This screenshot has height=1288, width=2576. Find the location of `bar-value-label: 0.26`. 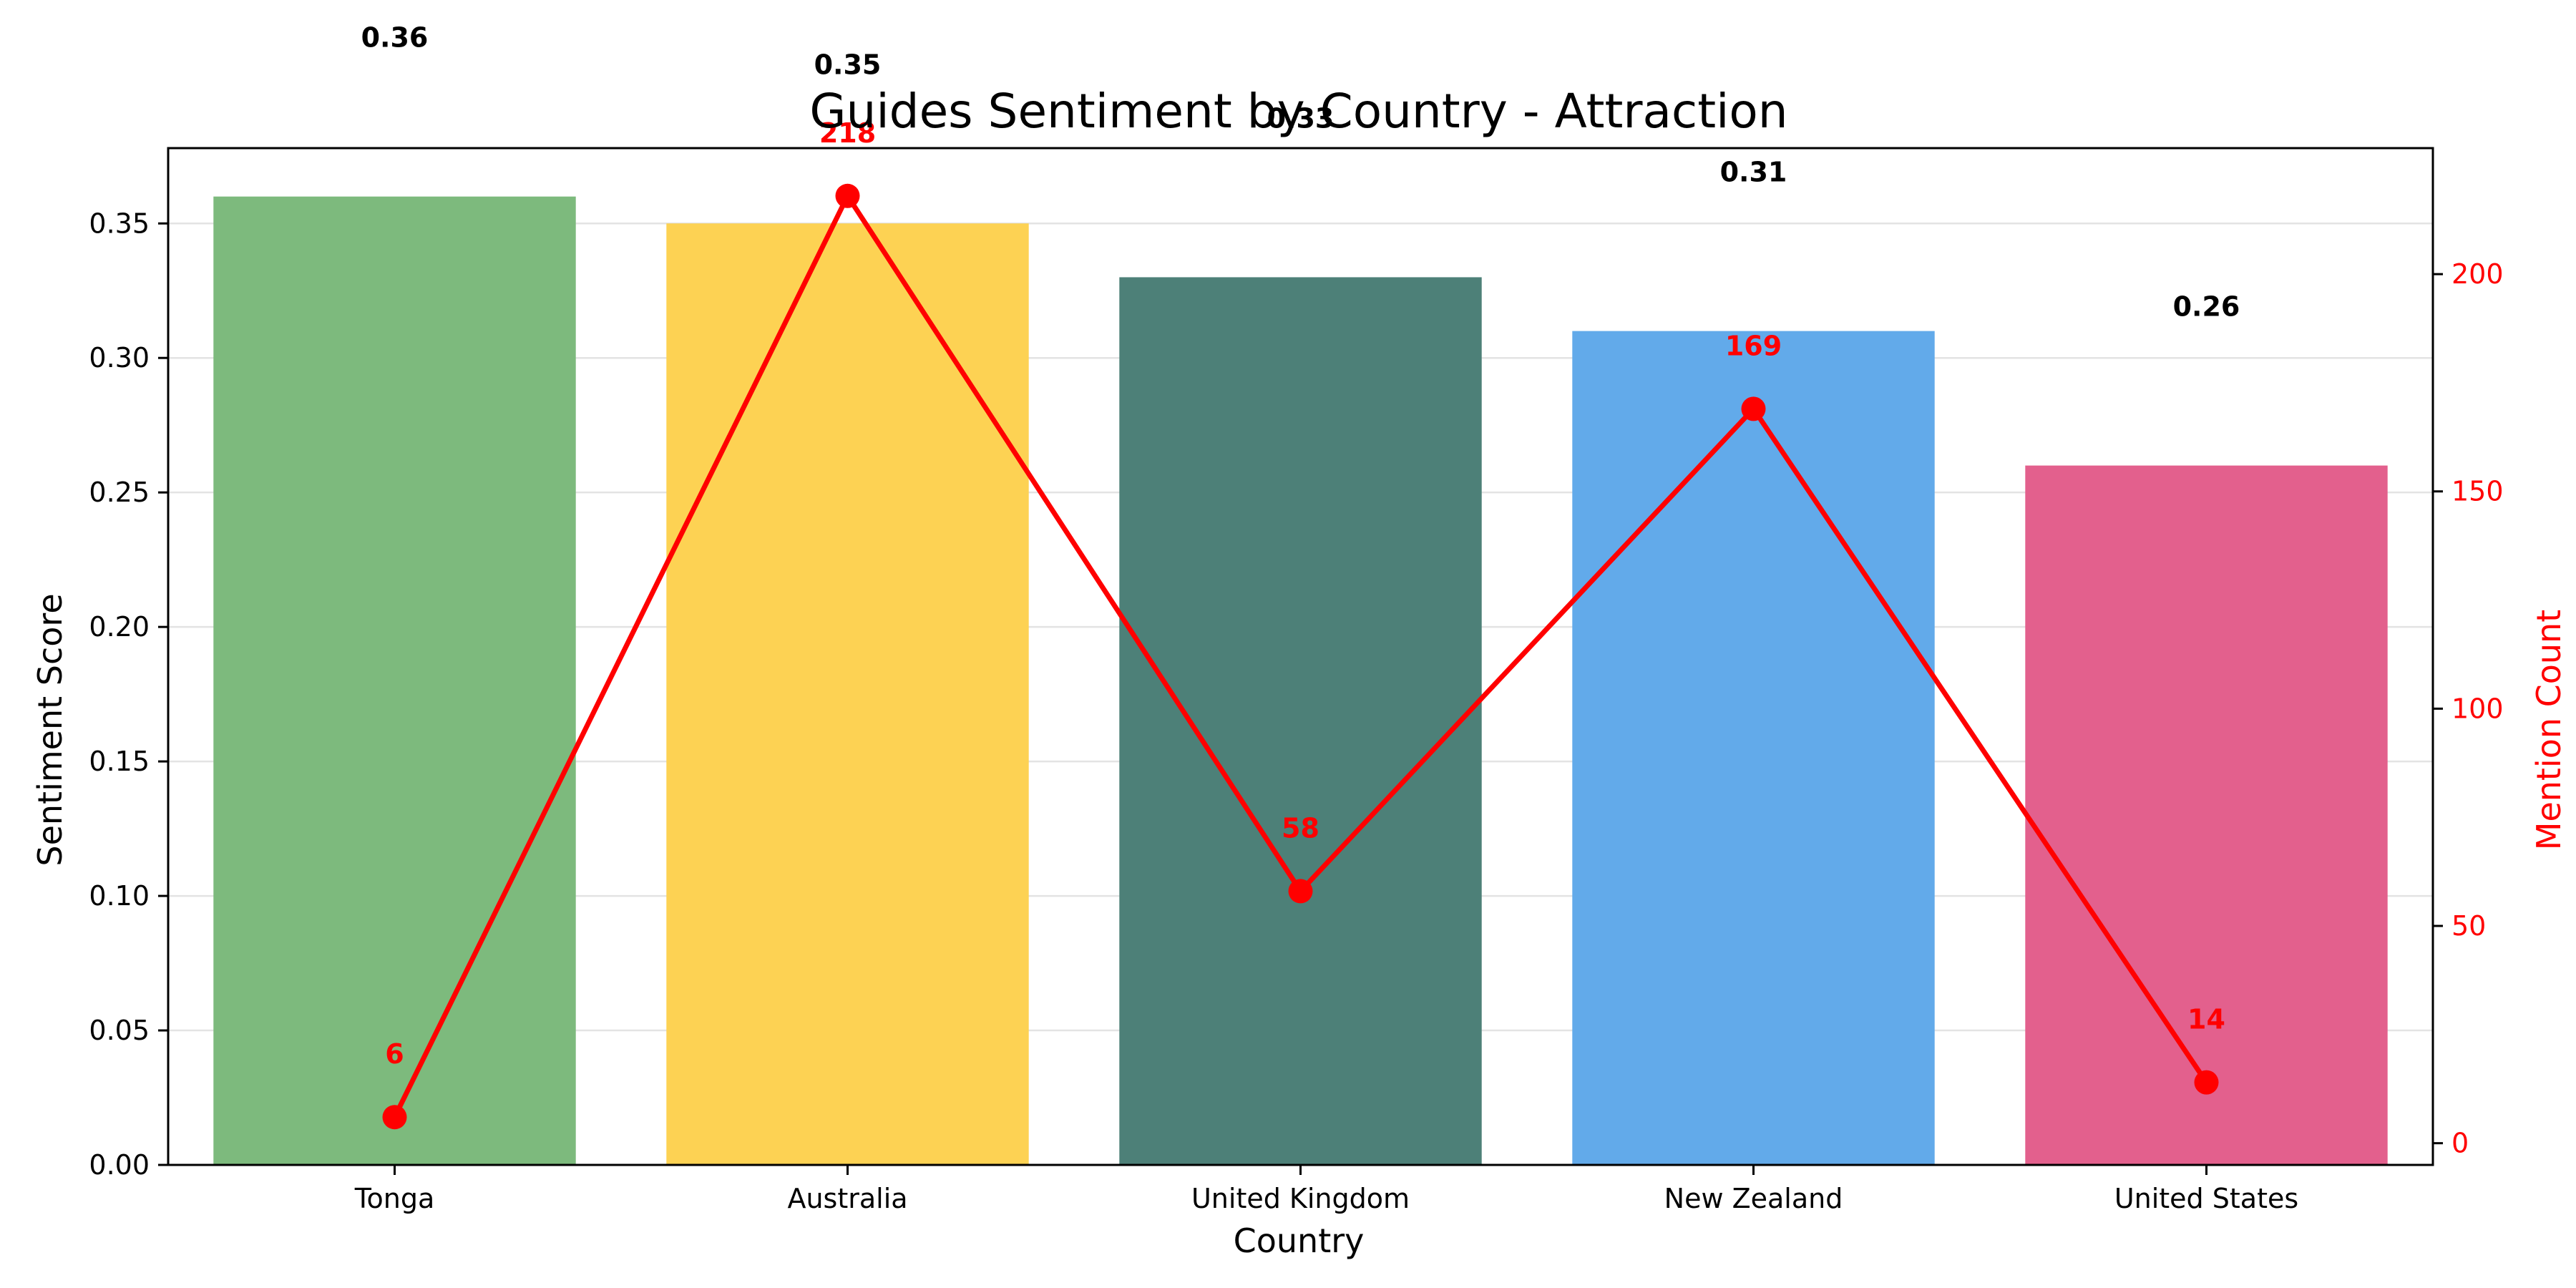

bar-value-label: 0.26 is located at coordinates (2206, 307).